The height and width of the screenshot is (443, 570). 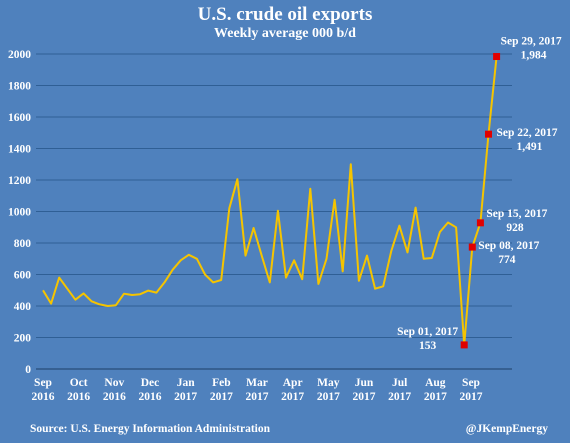 What do you see at coordinates (507, 260) in the screenshot?
I see `annotation-value: 774` at bounding box center [507, 260].